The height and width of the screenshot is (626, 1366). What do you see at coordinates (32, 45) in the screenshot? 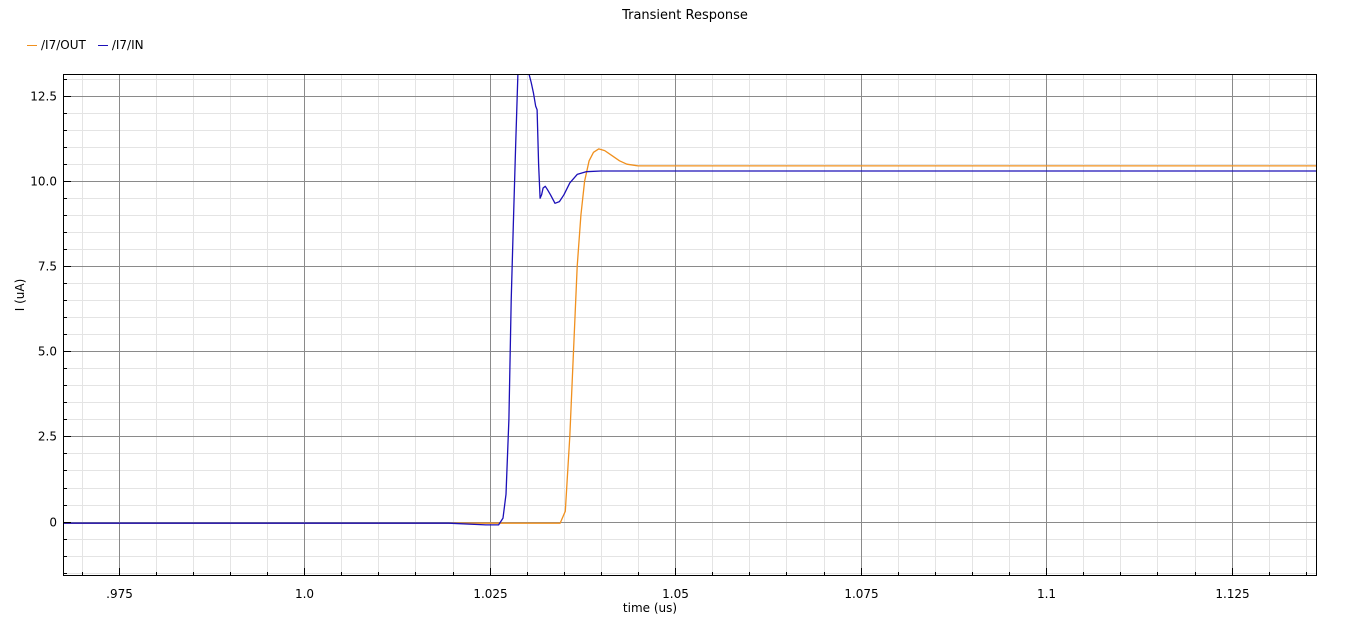
I see `legend-swatch-out` at bounding box center [32, 45].